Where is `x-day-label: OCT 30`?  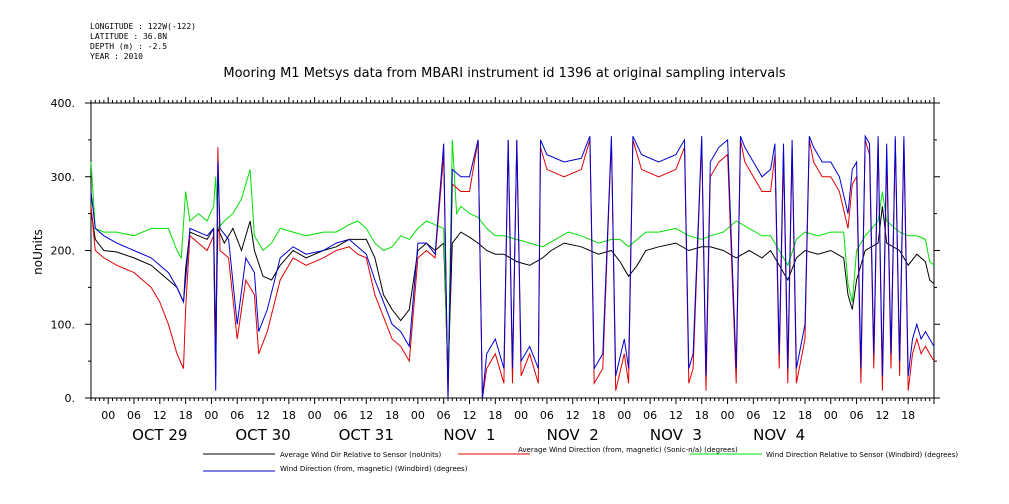 x-day-label: OCT 30 is located at coordinates (262, 435).